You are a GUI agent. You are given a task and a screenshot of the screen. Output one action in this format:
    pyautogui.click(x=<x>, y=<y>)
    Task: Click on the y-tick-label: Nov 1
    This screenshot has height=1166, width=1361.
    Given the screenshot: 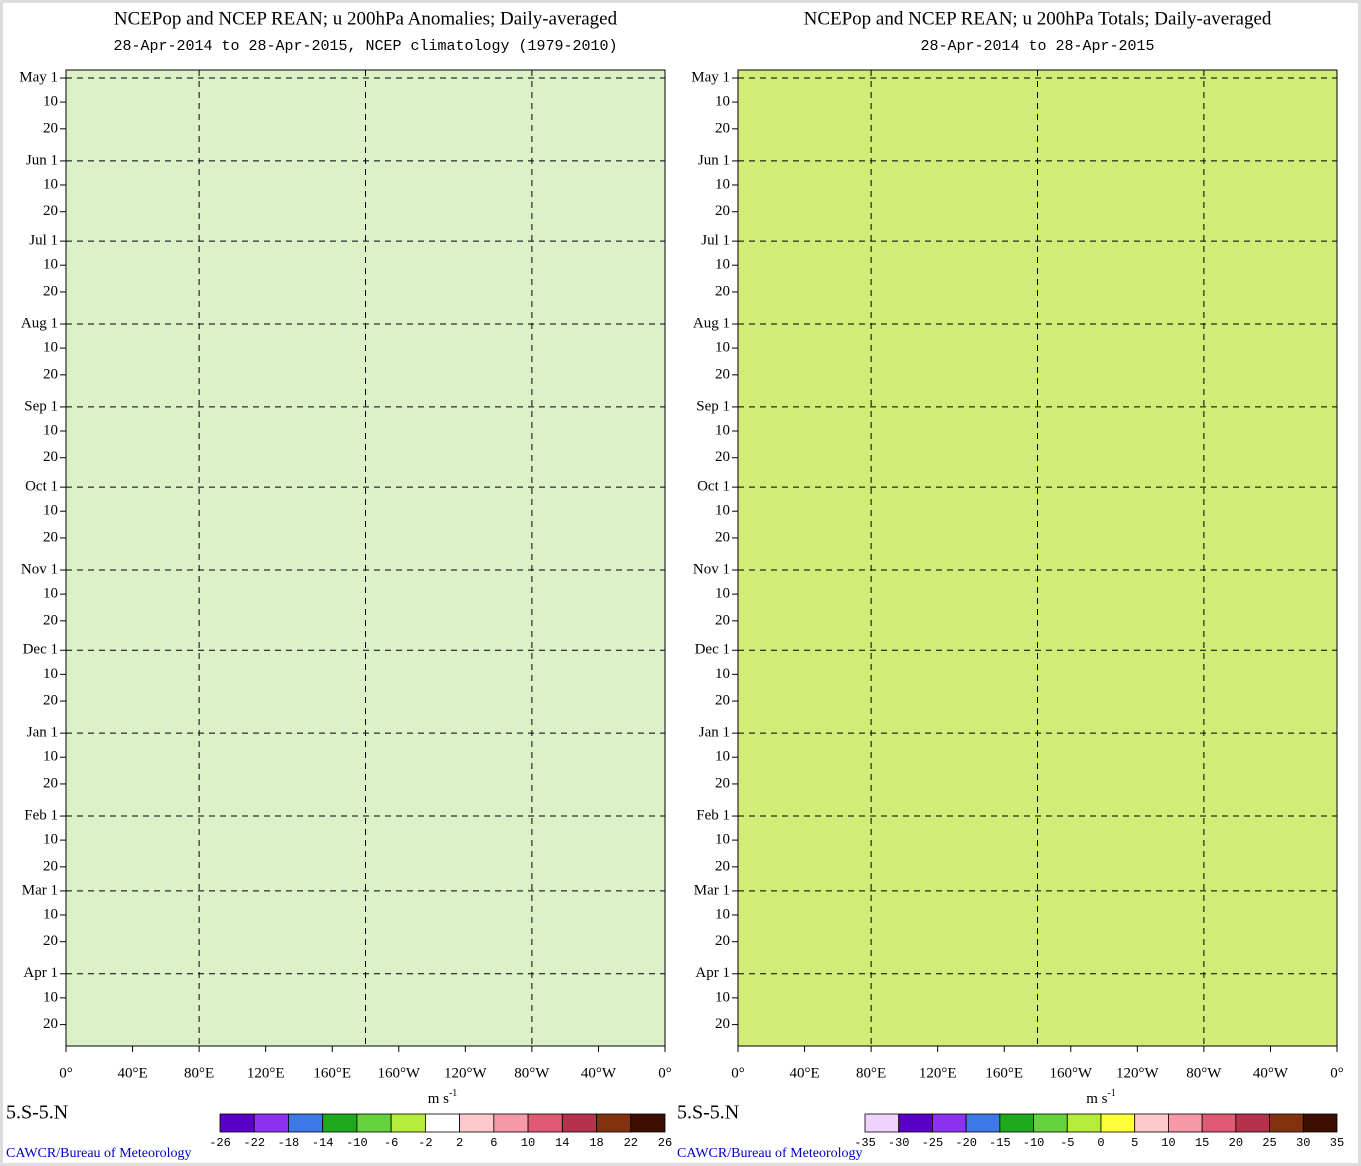 What is the action you would take?
    pyautogui.click(x=39, y=569)
    